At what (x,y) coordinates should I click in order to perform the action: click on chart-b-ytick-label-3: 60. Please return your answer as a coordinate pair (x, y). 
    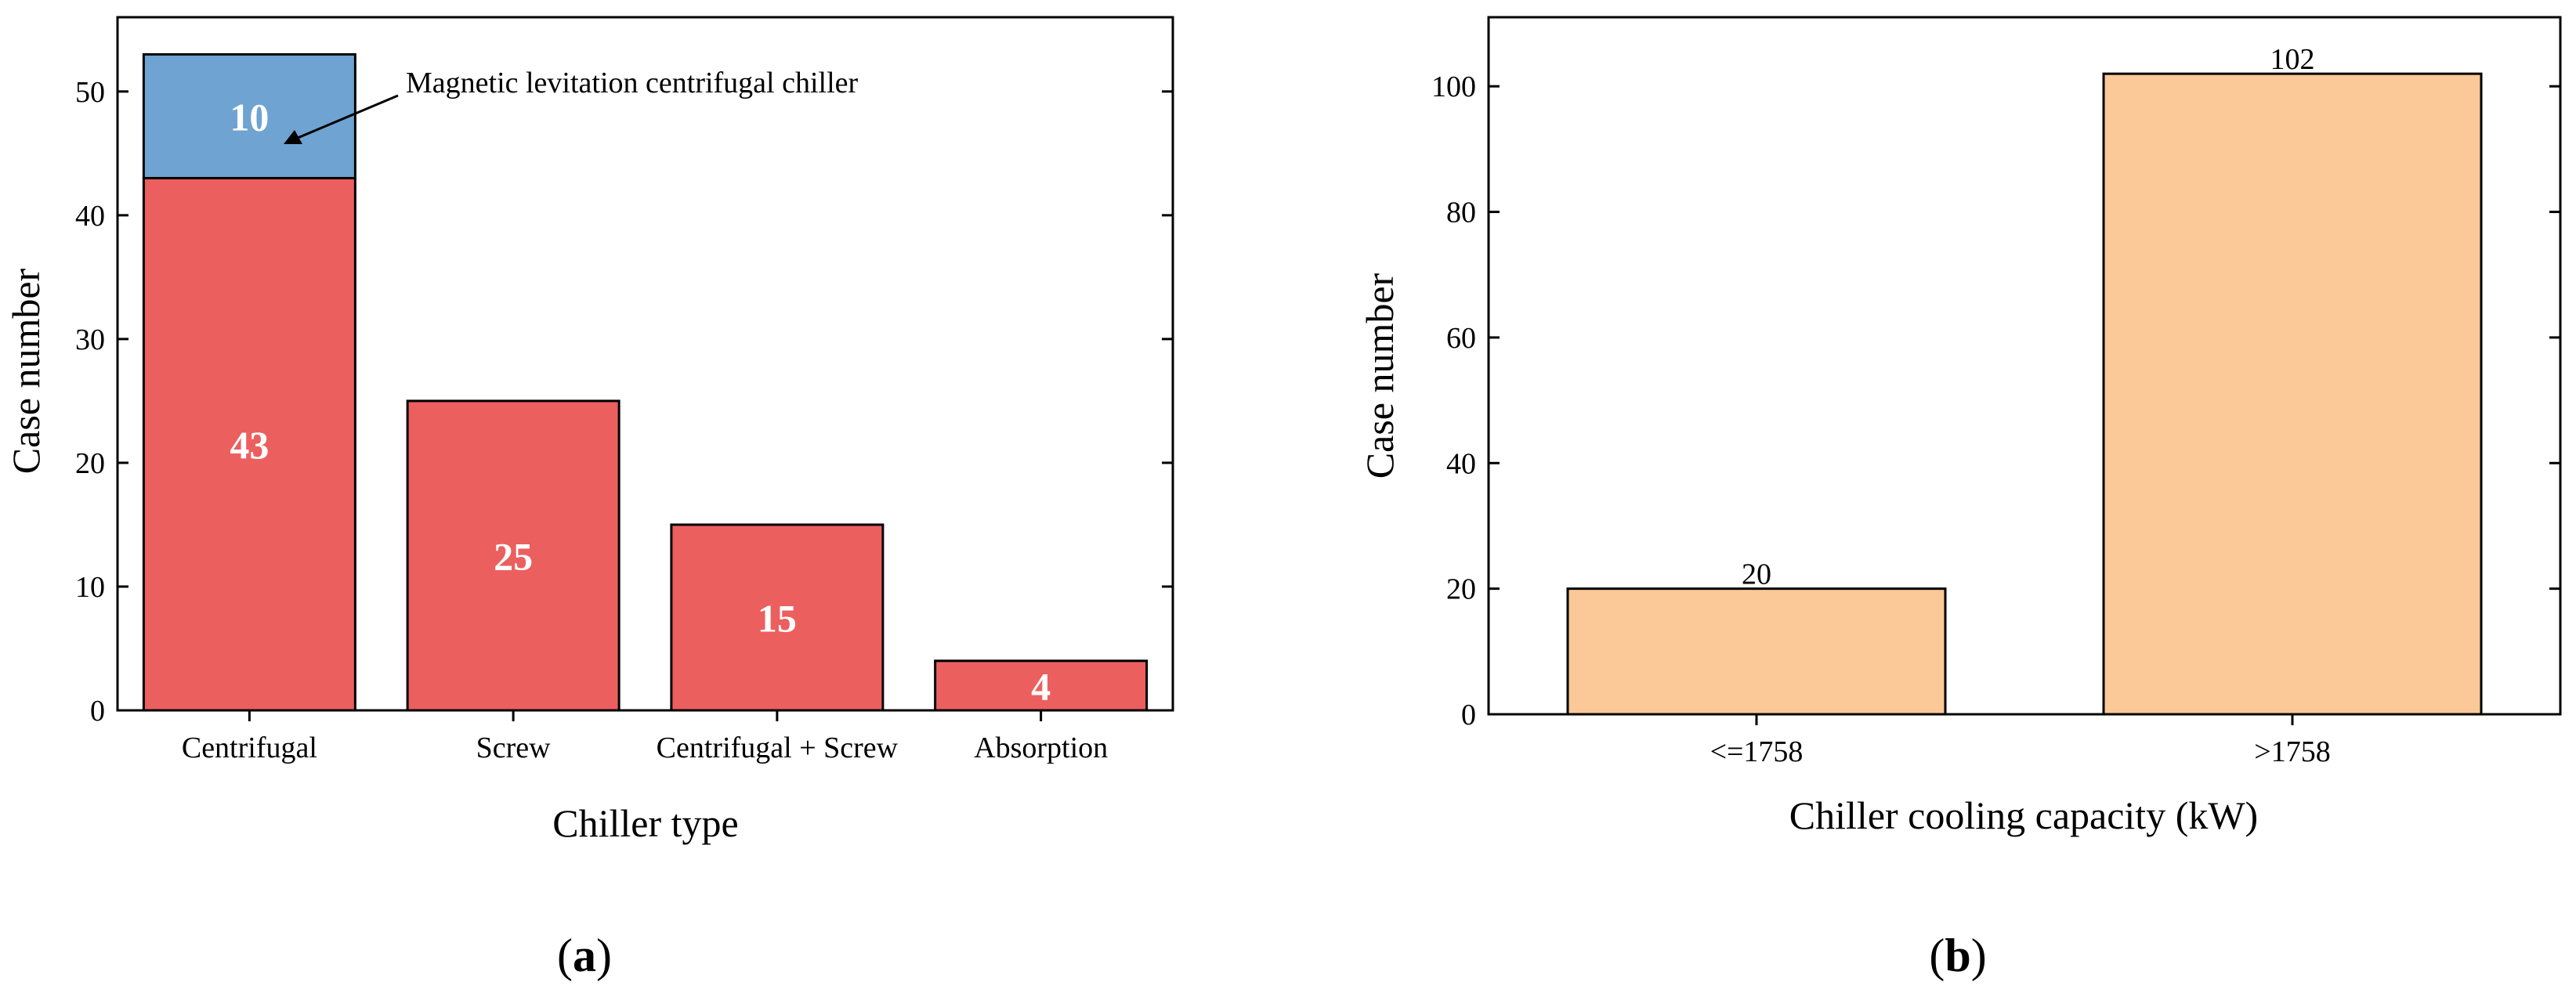
    Looking at the image, I should click on (1461, 339).